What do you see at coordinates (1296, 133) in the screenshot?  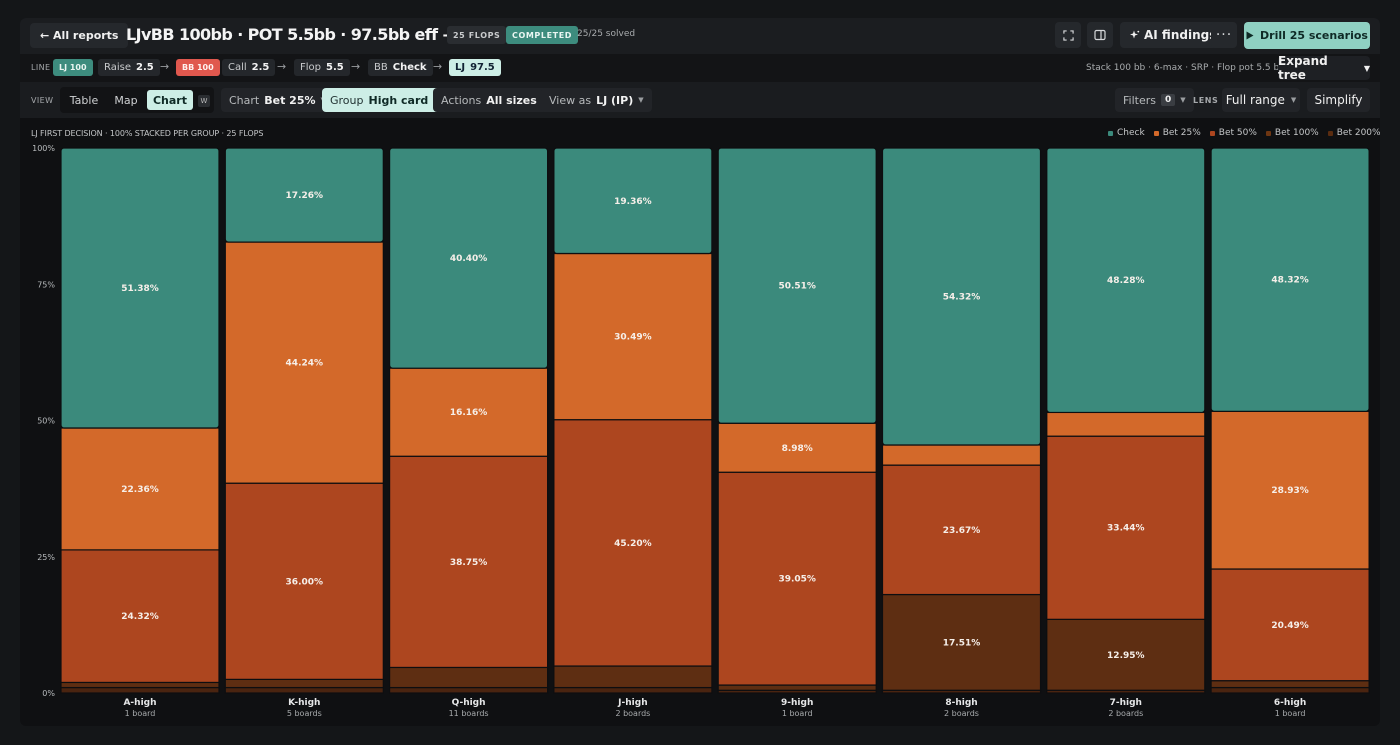 I see `legend-label: Bet 100%` at bounding box center [1296, 133].